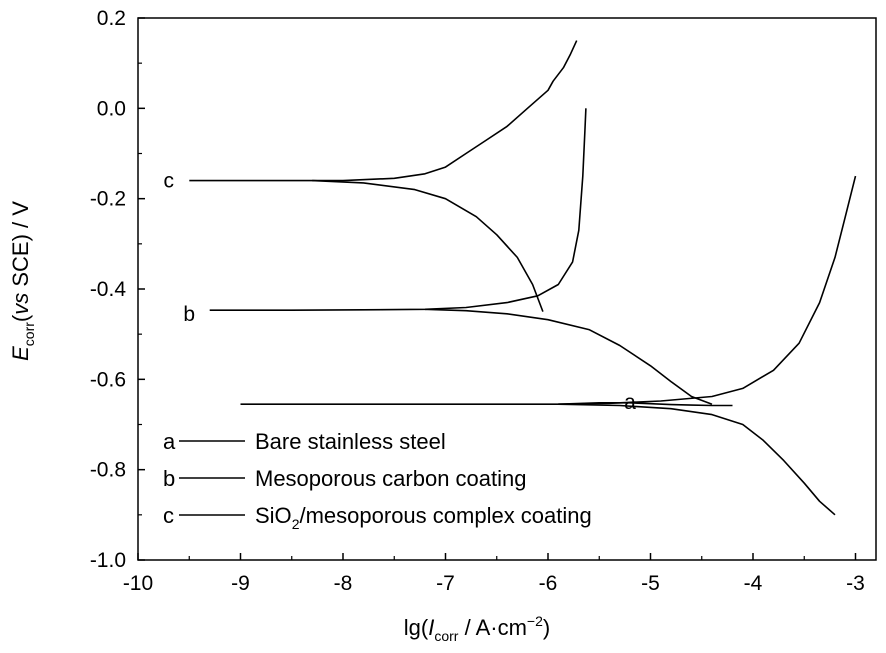 This screenshot has width=886, height=653. What do you see at coordinates (108, 560) in the screenshot?
I see `y-tick-label: -1.0` at bounding box center [108, 560].